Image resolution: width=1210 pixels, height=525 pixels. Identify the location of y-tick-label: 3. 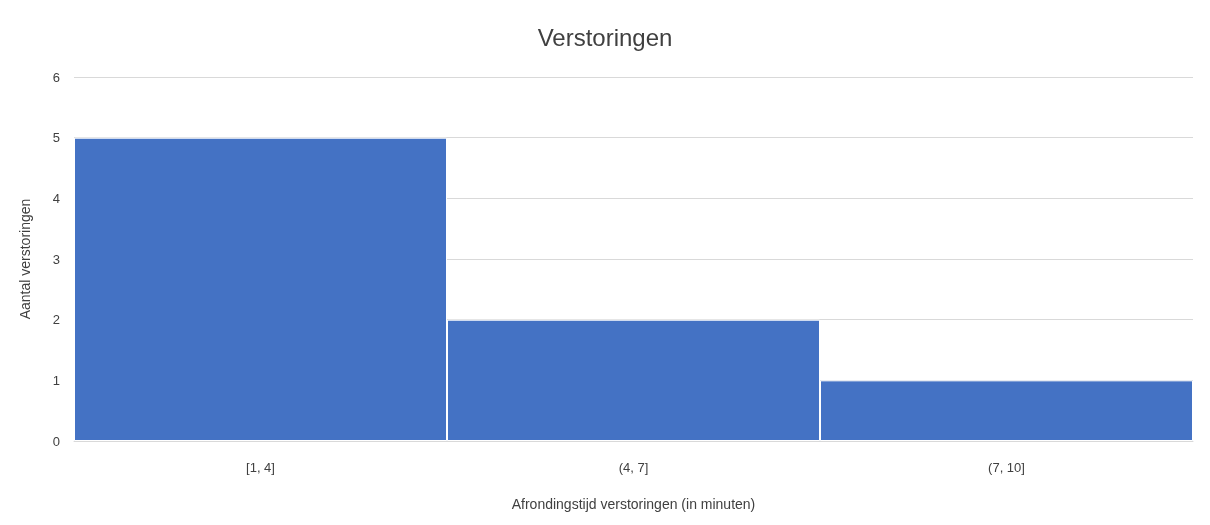
(56, 259).